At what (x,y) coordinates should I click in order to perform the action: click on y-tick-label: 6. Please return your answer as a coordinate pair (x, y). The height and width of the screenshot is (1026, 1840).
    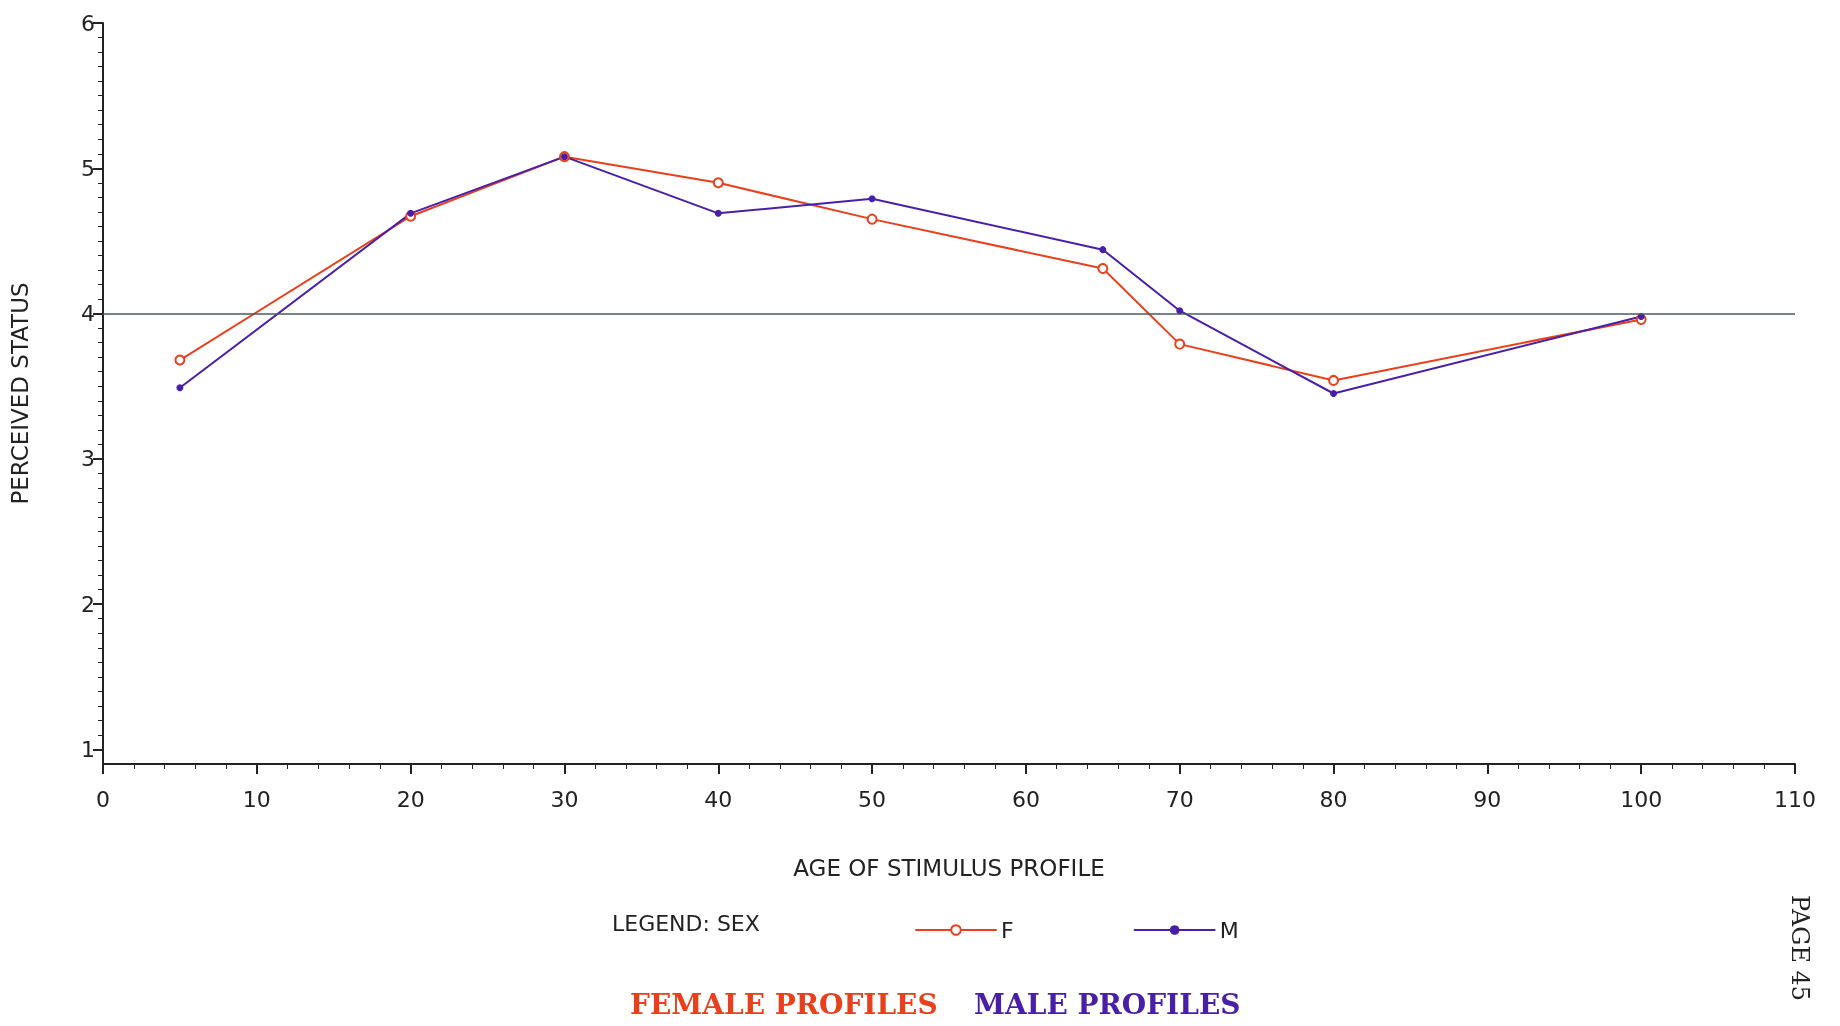
    Looking at the image, I should click on (88, 23).